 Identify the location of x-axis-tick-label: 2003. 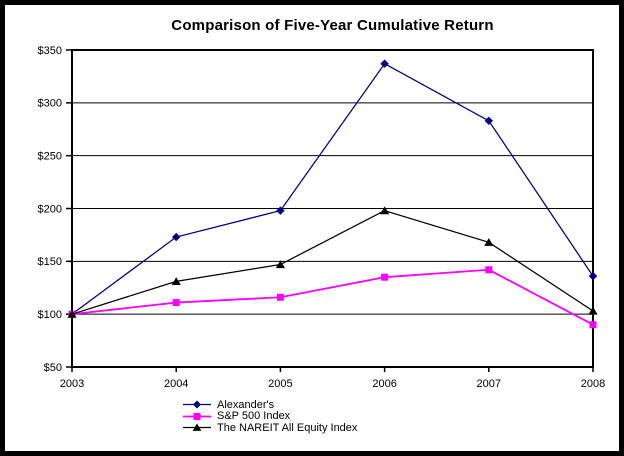
(72, 384).